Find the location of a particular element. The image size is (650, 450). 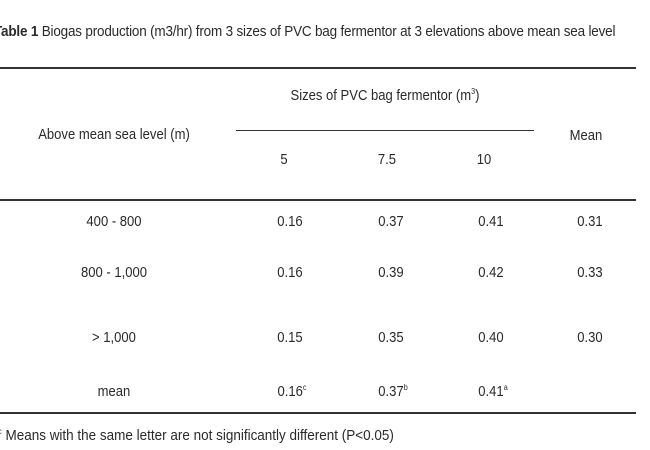

mean-row-cell: 0.37b is located at coordinates (392, 392).